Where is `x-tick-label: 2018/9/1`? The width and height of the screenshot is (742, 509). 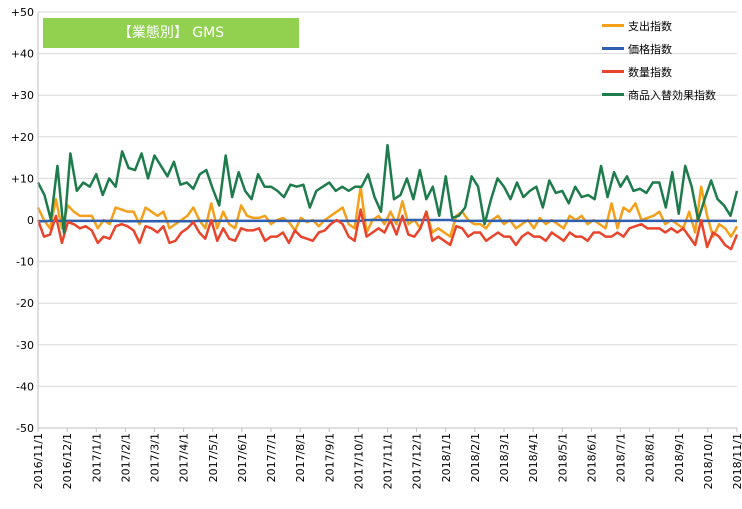 x-tick-label: 2018/9/1 is located at coordinates (679, 457).